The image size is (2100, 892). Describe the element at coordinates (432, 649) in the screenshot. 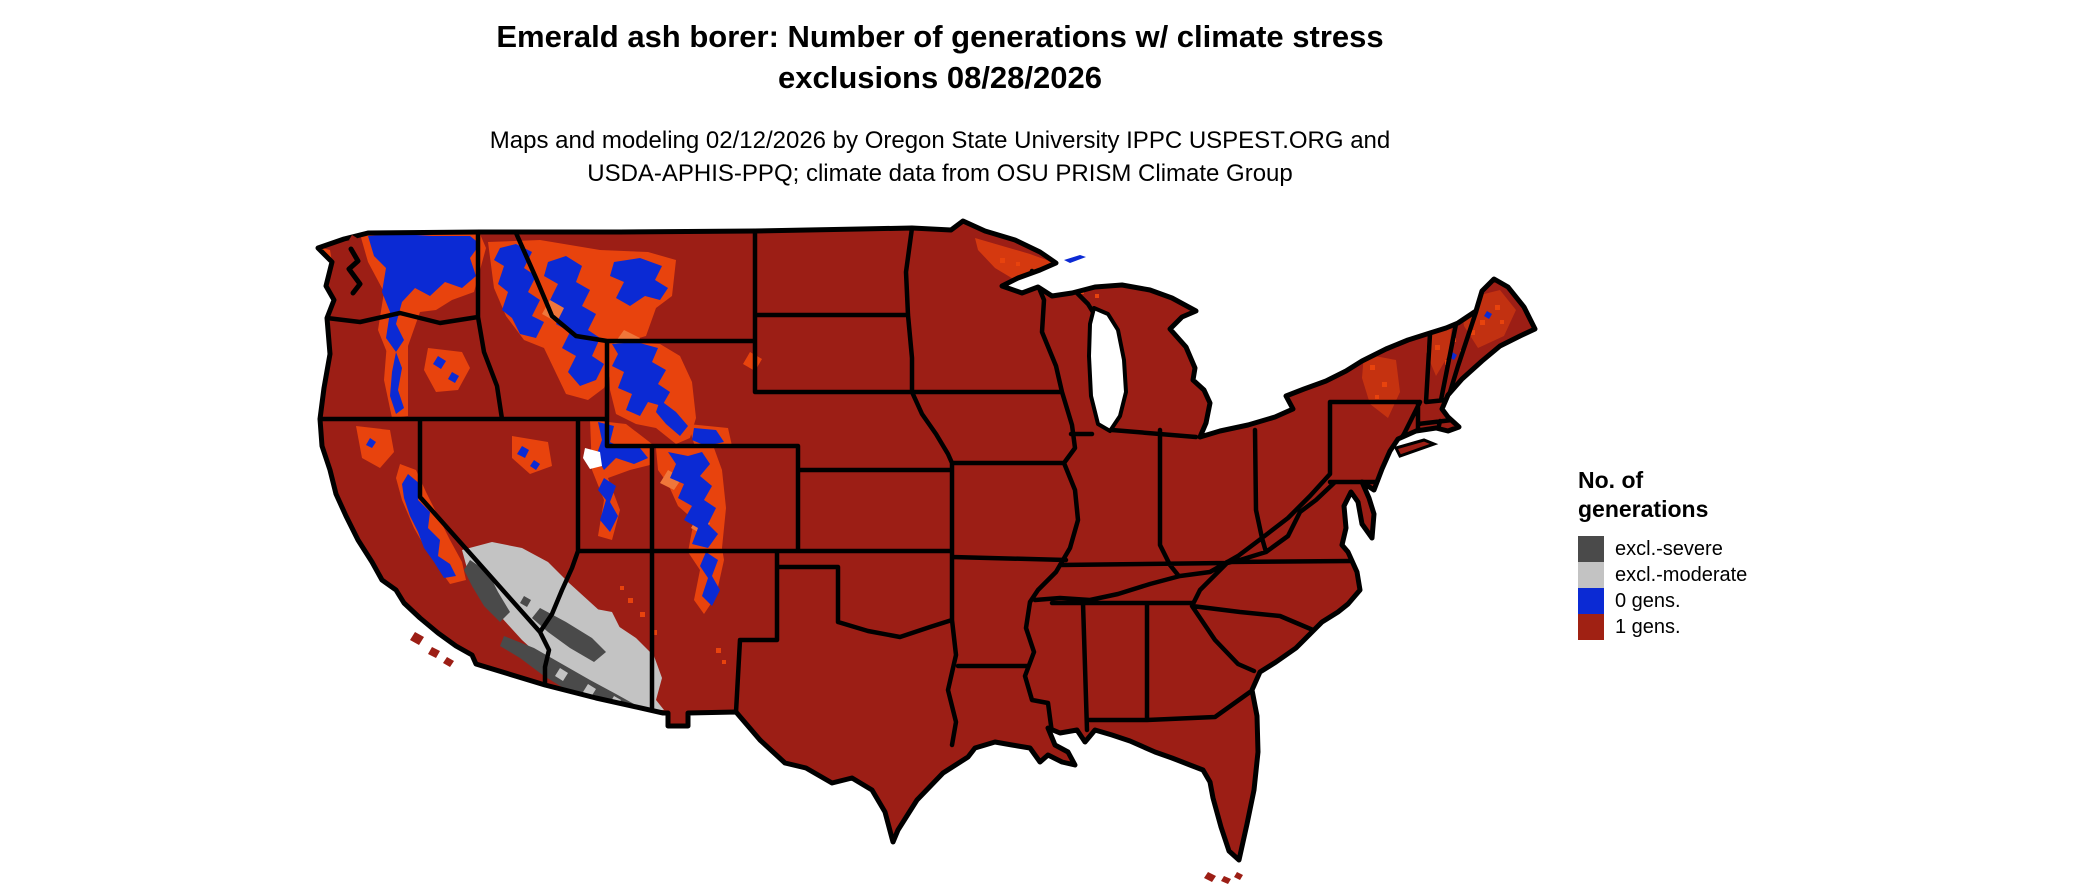

I see `channel-islands` at that location.